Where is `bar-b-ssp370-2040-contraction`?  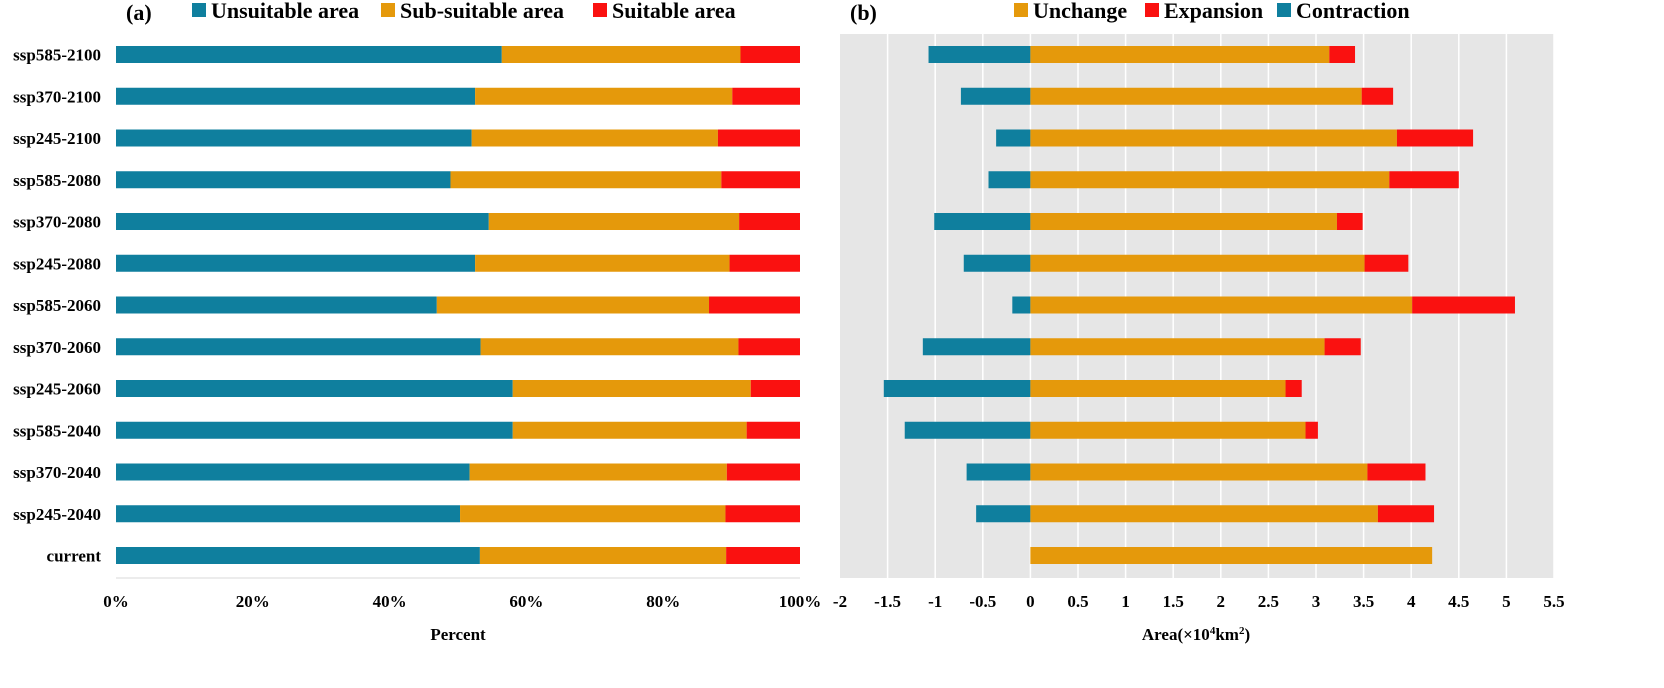
bar-b-ssp370-2040-contraction is located at coordinates (998, 472).